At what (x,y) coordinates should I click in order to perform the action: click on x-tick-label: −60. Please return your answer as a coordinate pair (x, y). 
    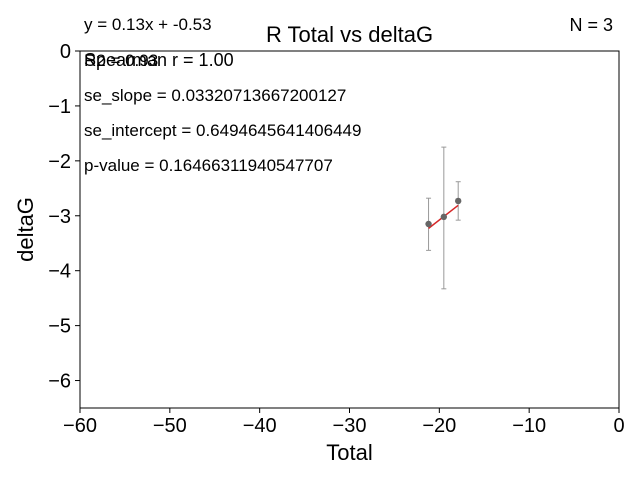
    Looking at the image, I should click on (80, 426).